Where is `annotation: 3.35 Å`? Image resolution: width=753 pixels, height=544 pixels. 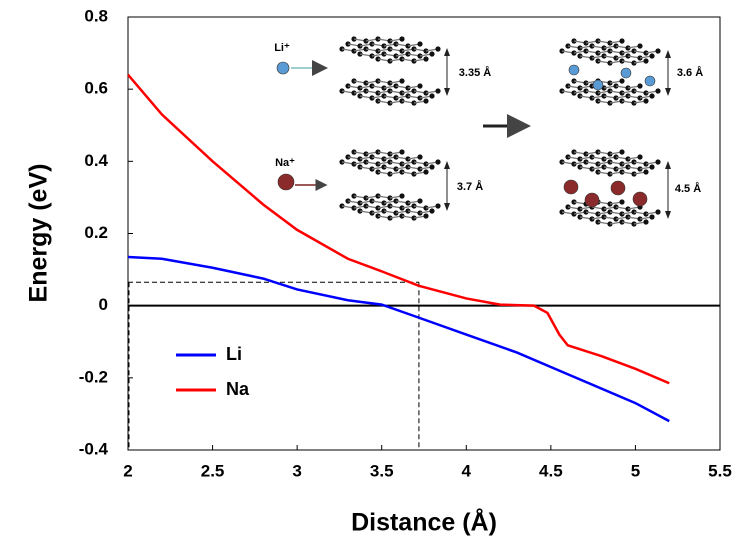
annotation: 3.35 Å is located at coordinates (475, 72).